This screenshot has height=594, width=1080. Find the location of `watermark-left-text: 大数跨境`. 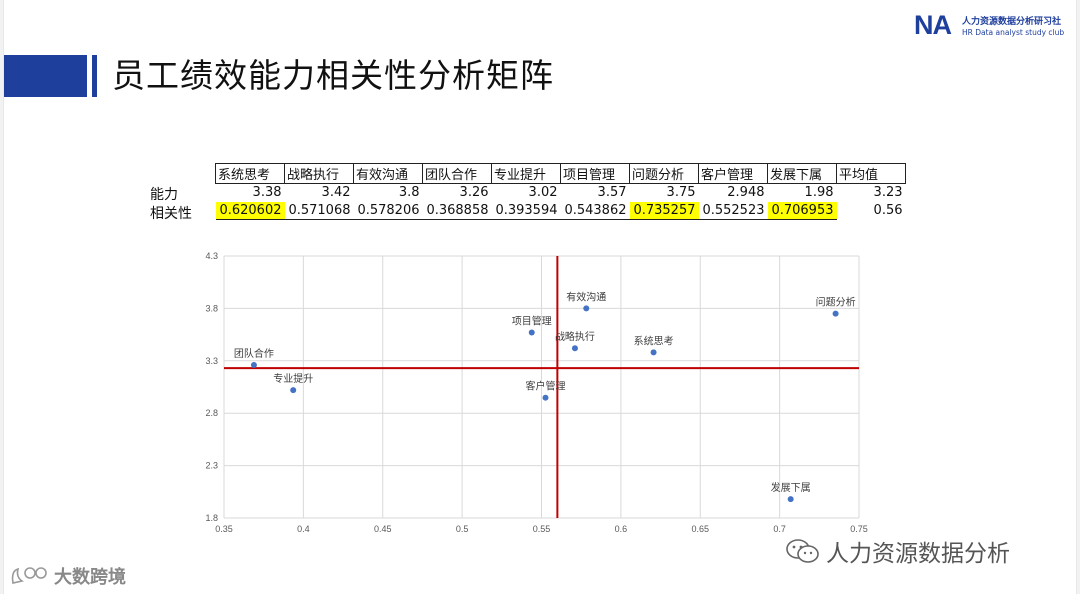

watermark-left-text: 大数跨境 is located at coordinates (90, 577).